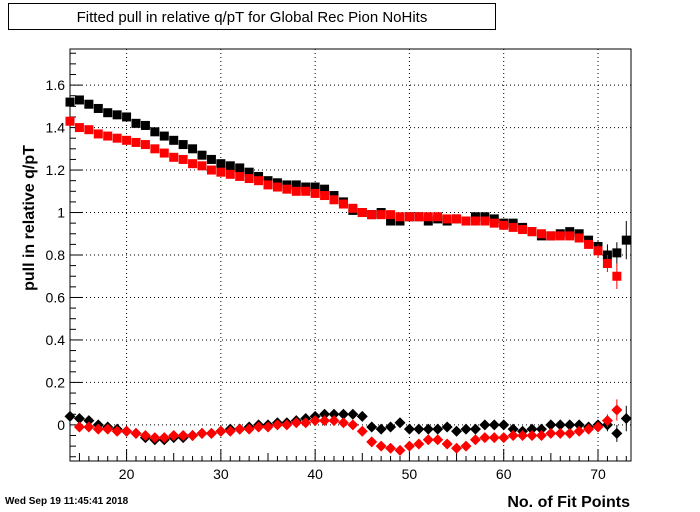 This screenshot has width=700, height=512. Describe the element at coordinates (56, 85) in the screenshot. I see `y-tick-label: 1.6` at that location.